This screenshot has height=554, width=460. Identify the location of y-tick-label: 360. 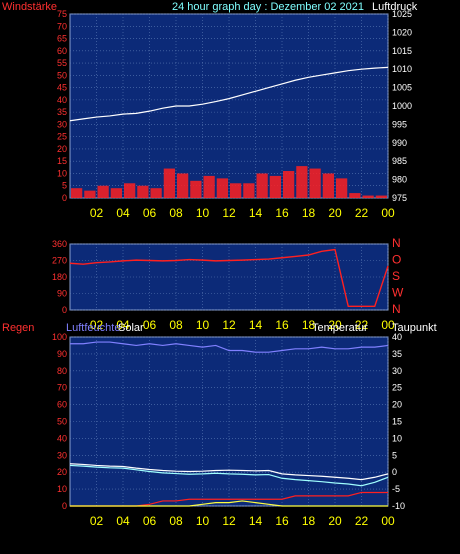
(59, 244).